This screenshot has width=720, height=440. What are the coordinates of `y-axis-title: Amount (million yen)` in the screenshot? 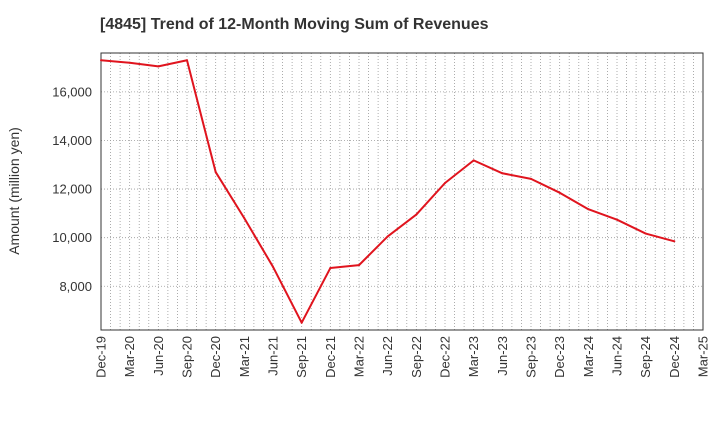 It's located at (14, 191).